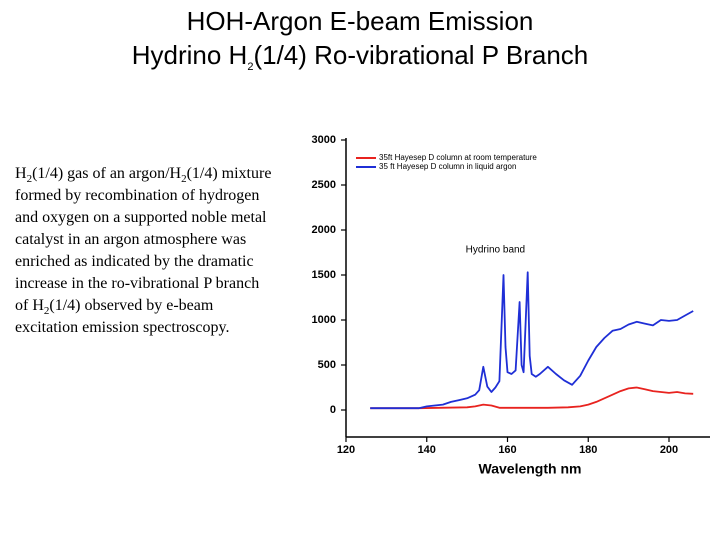 The width and height of the screenshot is (720, 540). What do you see at coordinates (324, 320) in the screenshot?
I see `y-tick-label: 1000` at bounding box center [324, 320].